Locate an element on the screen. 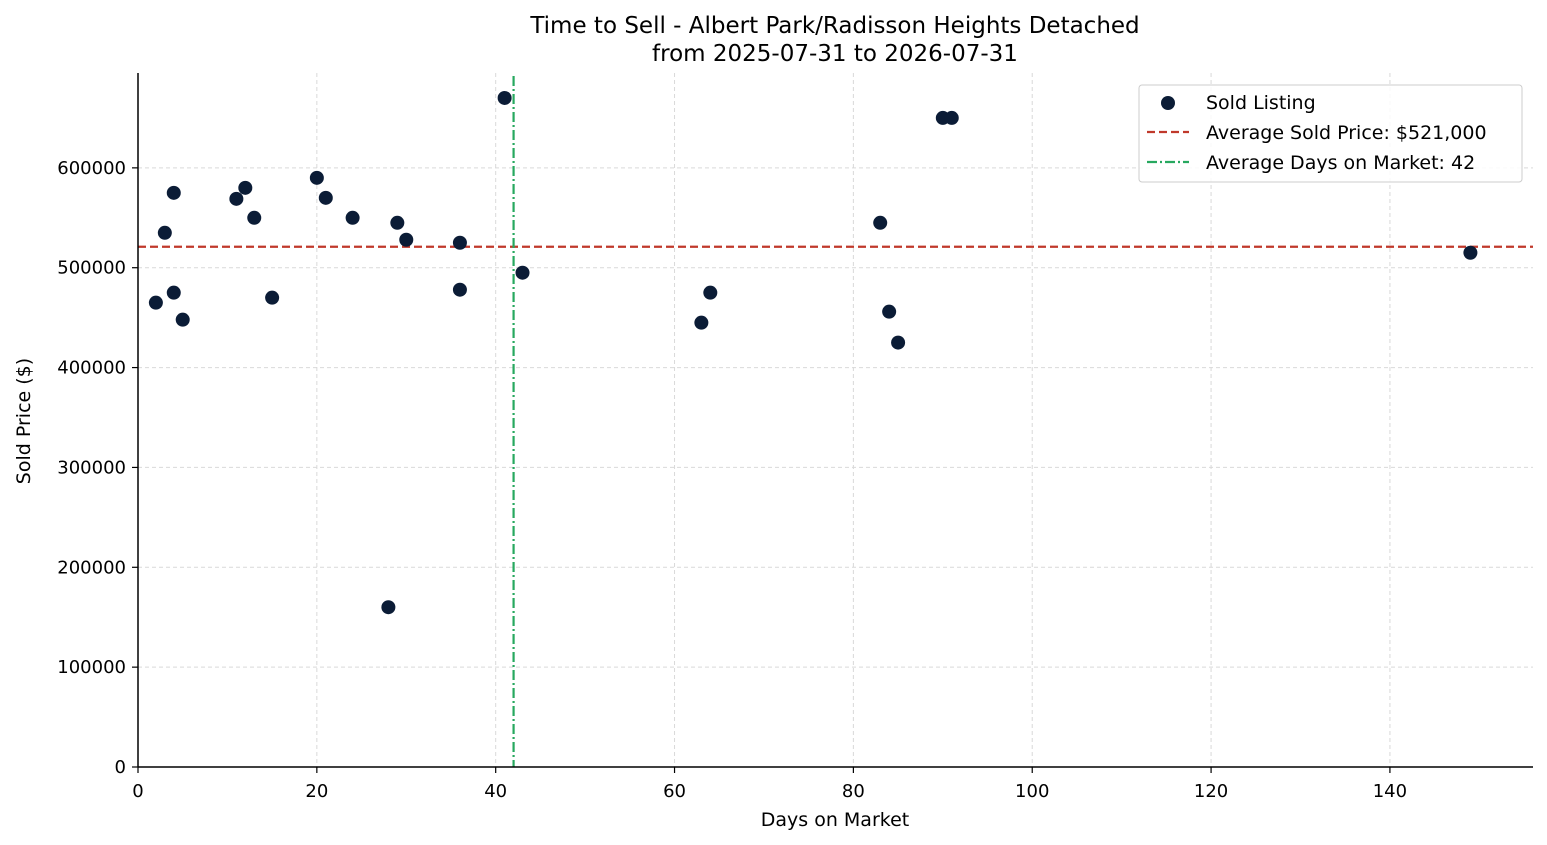  y-tick-label: 600000 is located at coordinates (91, 168).